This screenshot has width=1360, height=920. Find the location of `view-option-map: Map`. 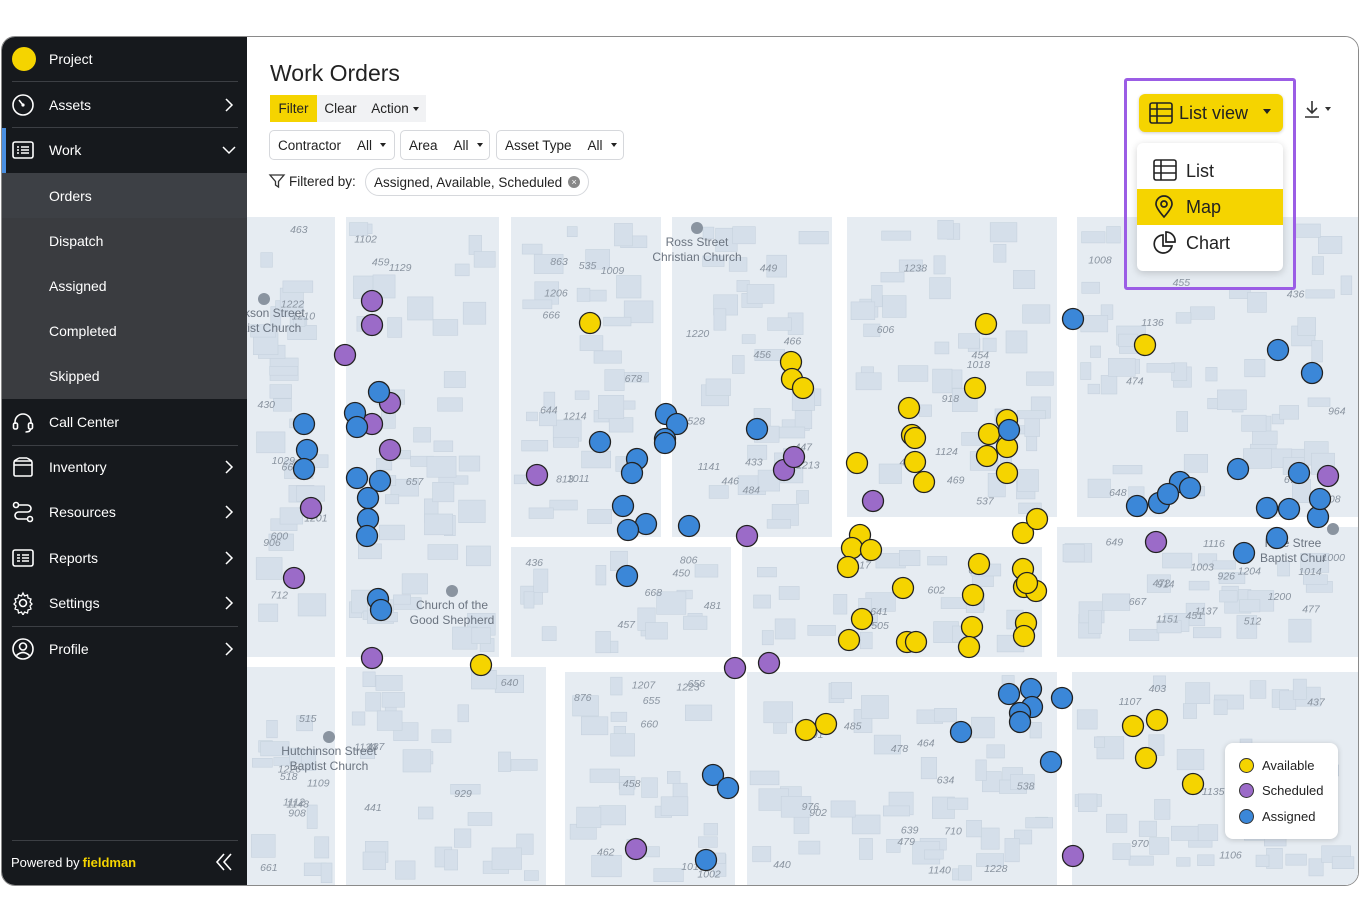

view-option-map: Map is located at coordinates (1210, 207).